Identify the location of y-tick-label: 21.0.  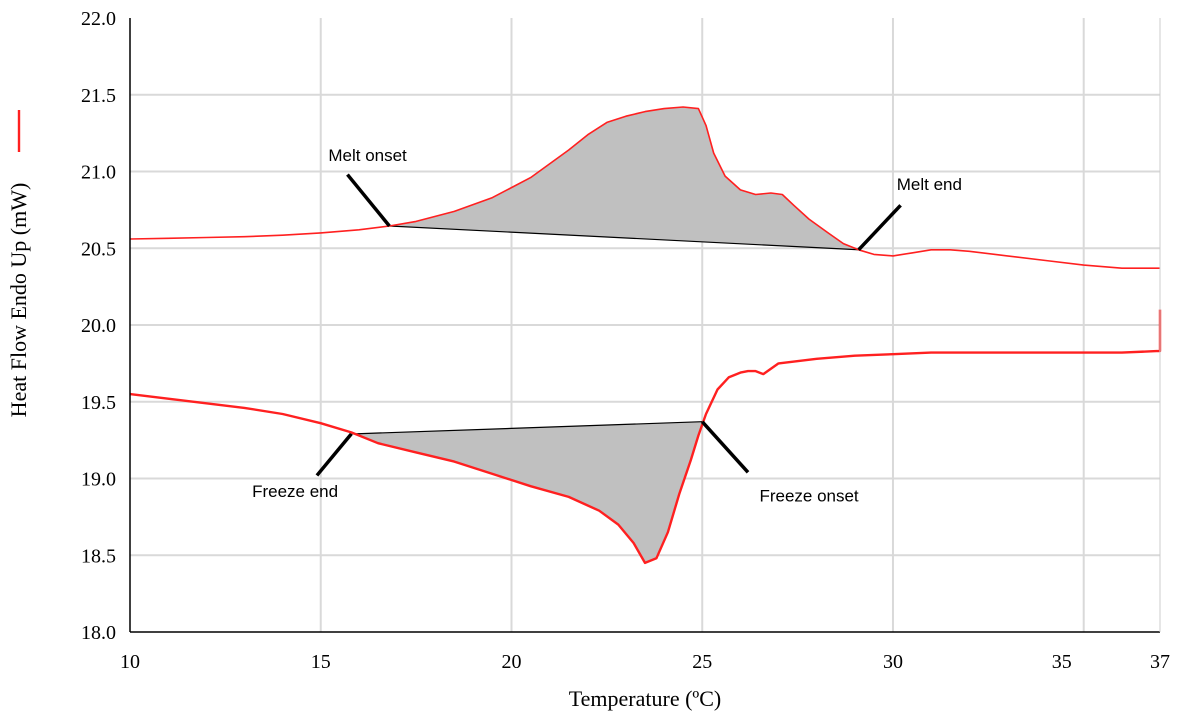
(98, 173).